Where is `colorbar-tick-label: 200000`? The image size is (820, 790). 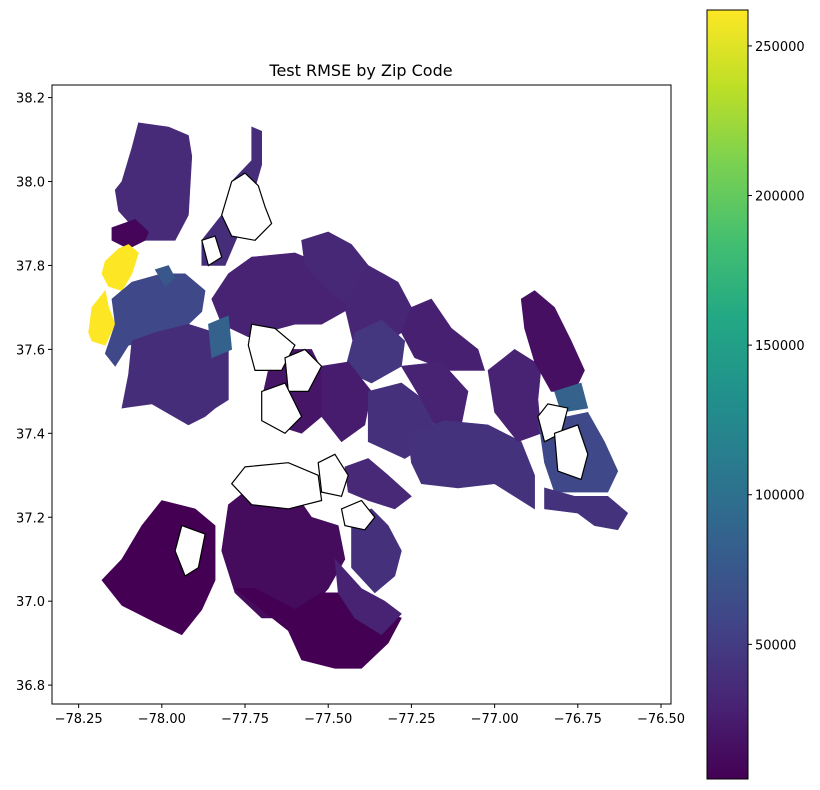 colorbar-tick-label: 200000 is located at coordinates (780, 197).